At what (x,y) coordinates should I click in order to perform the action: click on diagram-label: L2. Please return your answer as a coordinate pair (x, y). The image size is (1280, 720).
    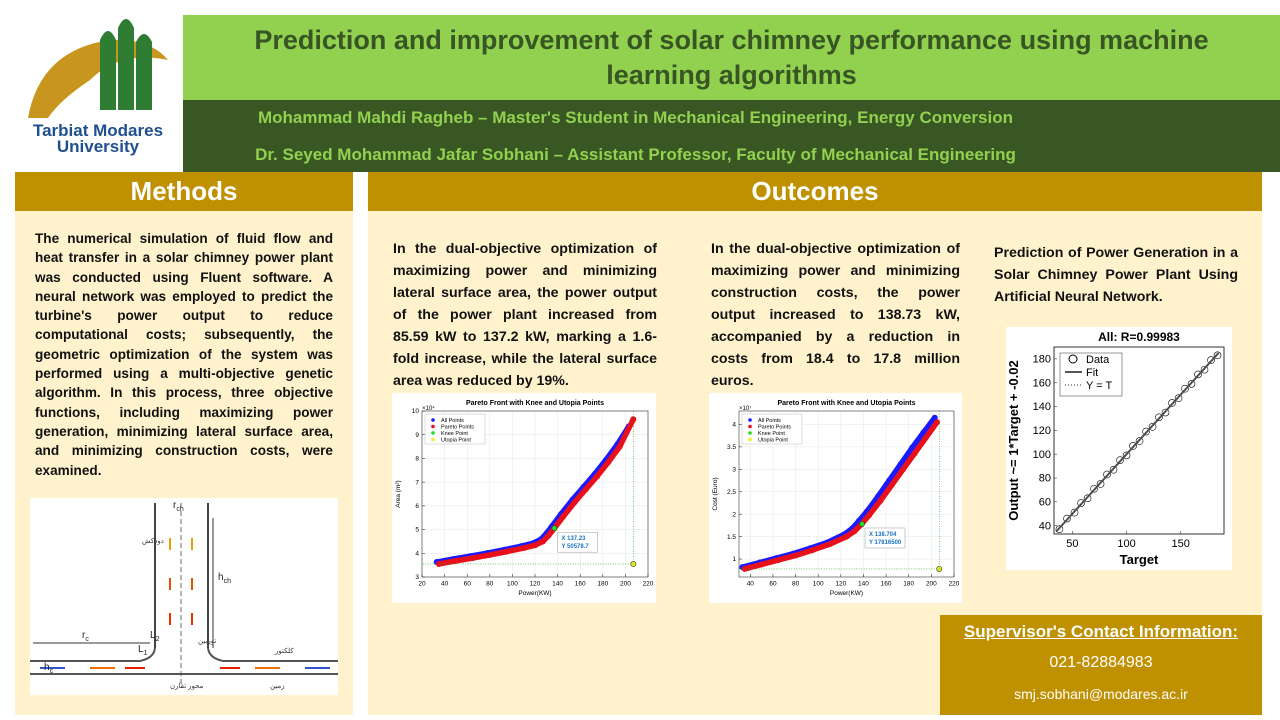
    Looking at the image, I should click on (155, 636).